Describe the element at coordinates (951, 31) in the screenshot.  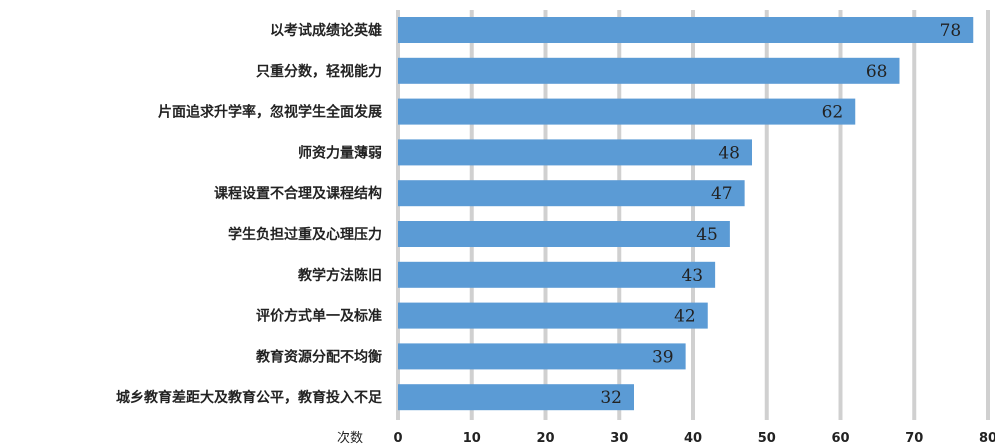
I see `value-label: 78` at that location.